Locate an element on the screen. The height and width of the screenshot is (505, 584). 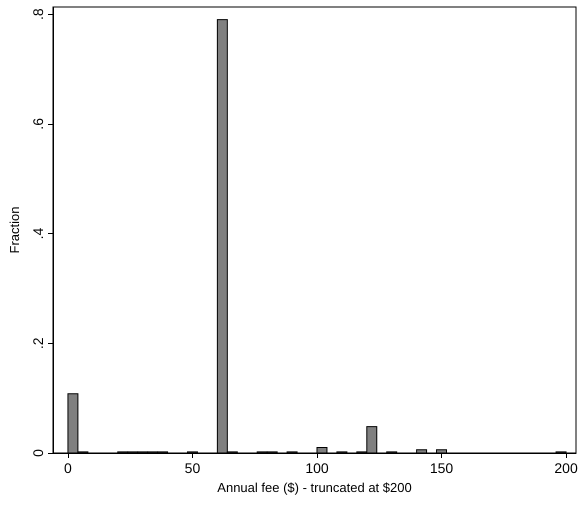
y-tick-label: .6 is located at coordinates (38, 124).